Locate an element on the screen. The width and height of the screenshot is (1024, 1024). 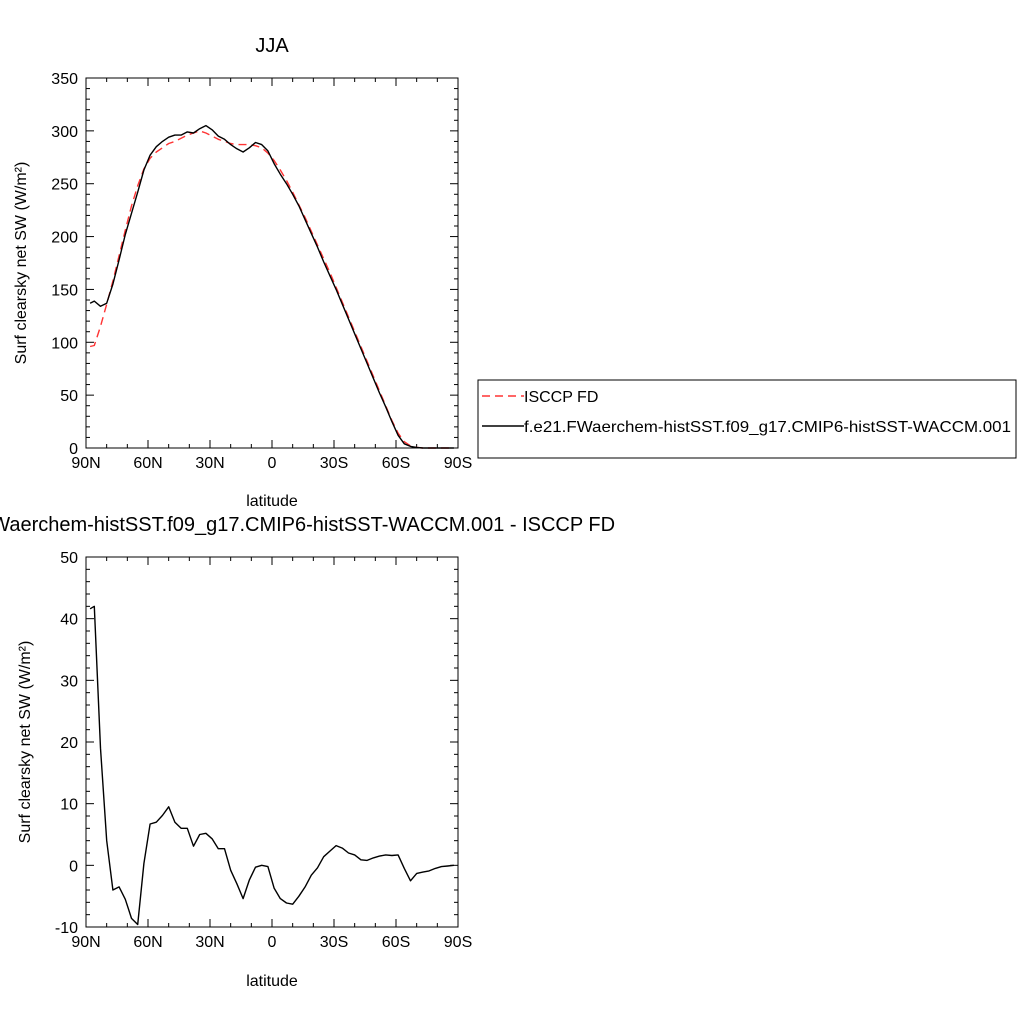
top-chart-title: JJA is located at coordinates (272, 46).